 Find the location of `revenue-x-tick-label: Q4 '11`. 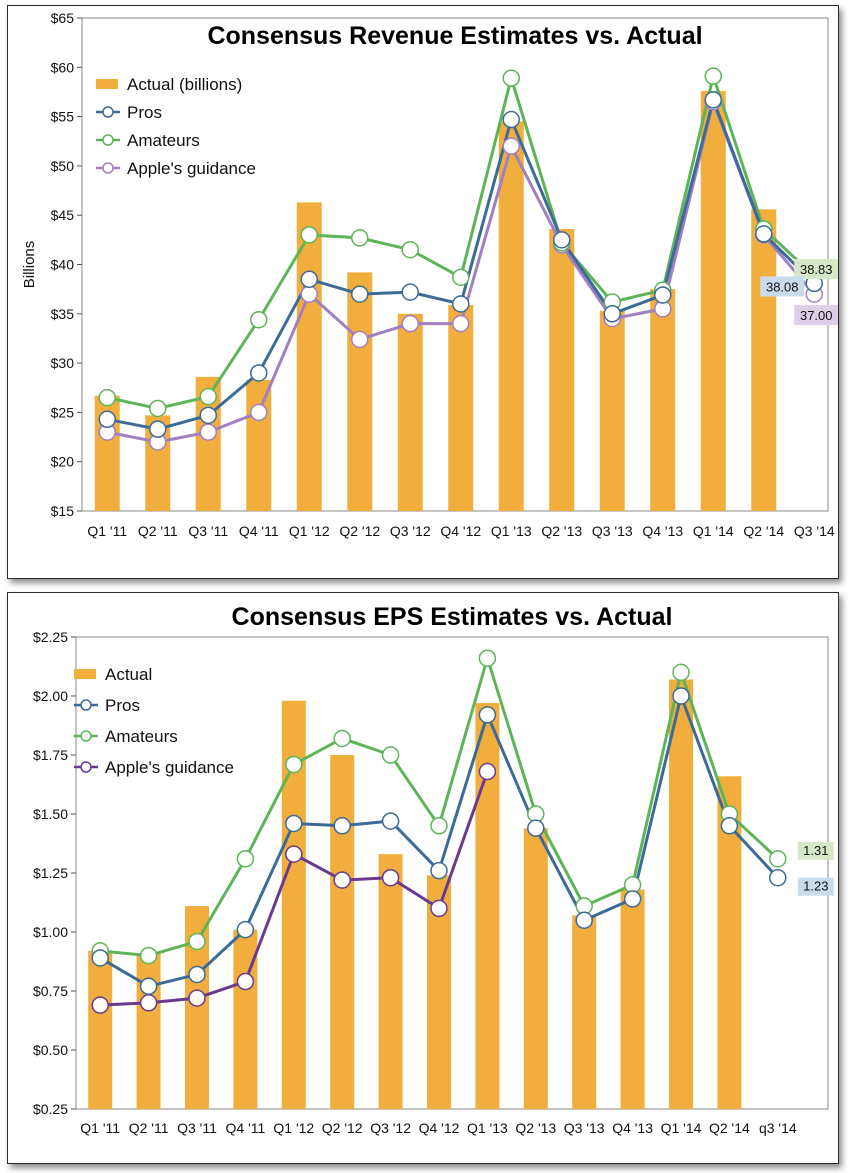

revenue-x-tick-label: Q4 '11 is located at coordinates (259, 531).